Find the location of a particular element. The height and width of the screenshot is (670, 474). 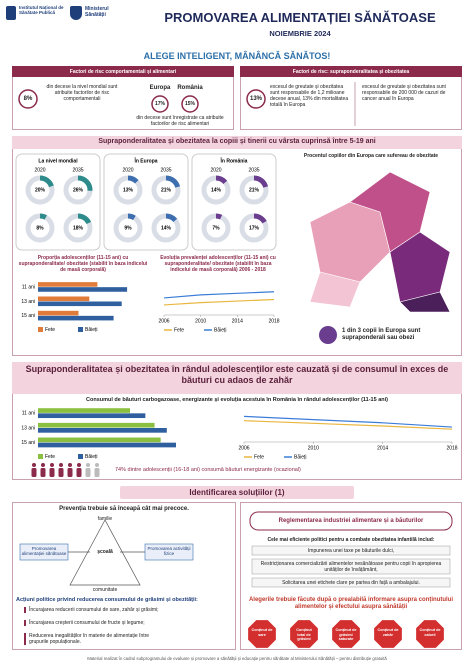

diagram-box-label: Promovarea alimentației sănătoase is located at coordinates (44, 551).